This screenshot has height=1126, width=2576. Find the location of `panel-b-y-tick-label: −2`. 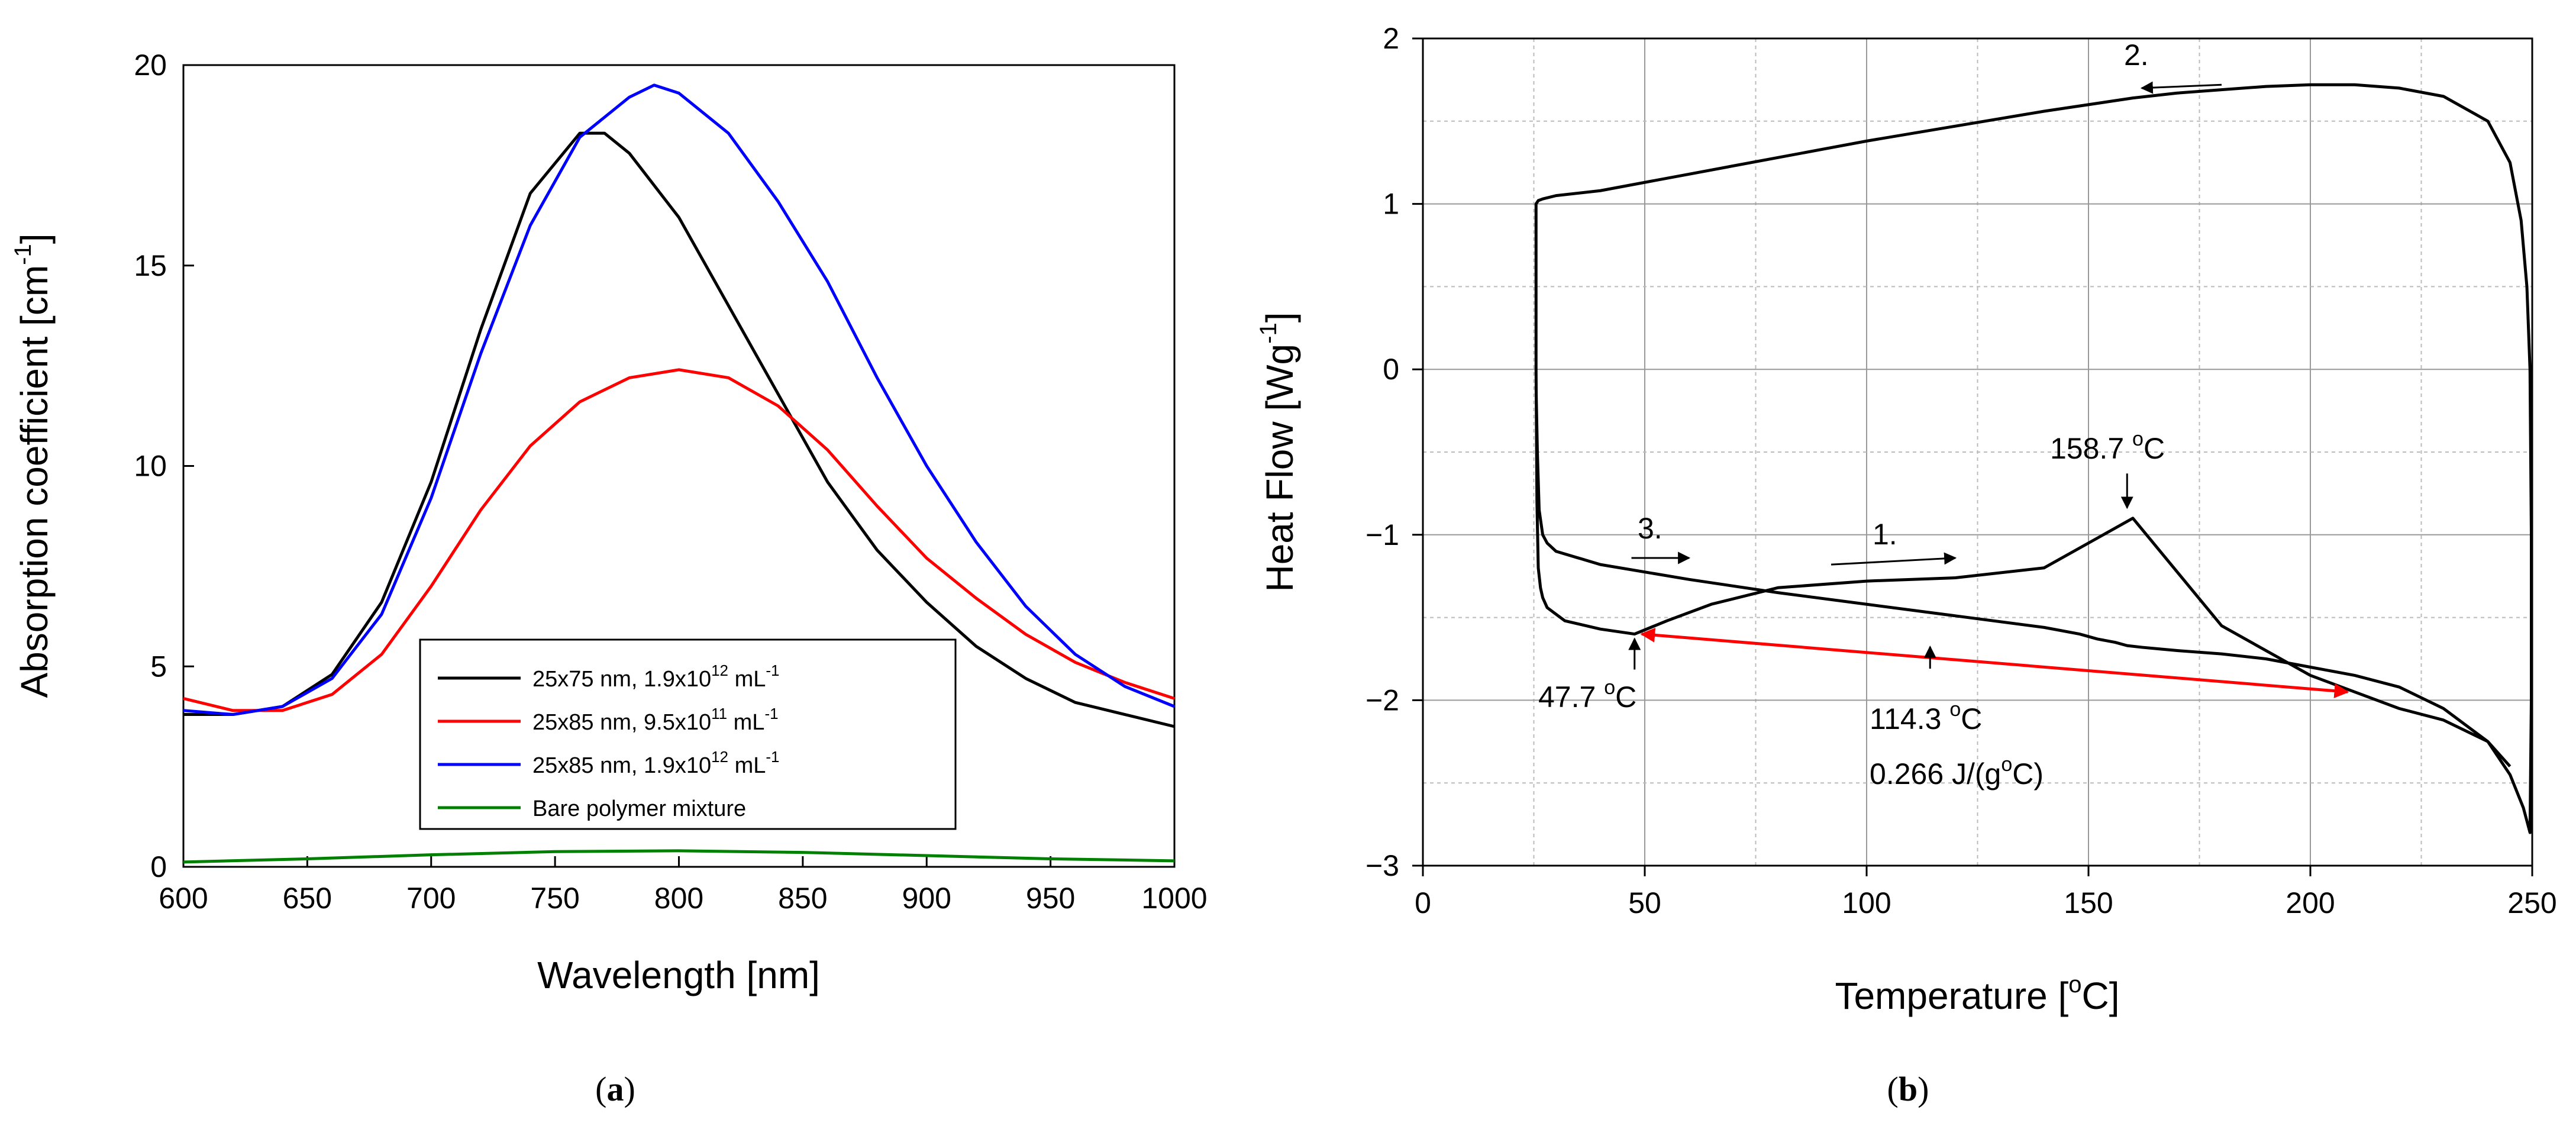

panel-b-y-tick-label: −2 is located at coordinates (1382, 700).